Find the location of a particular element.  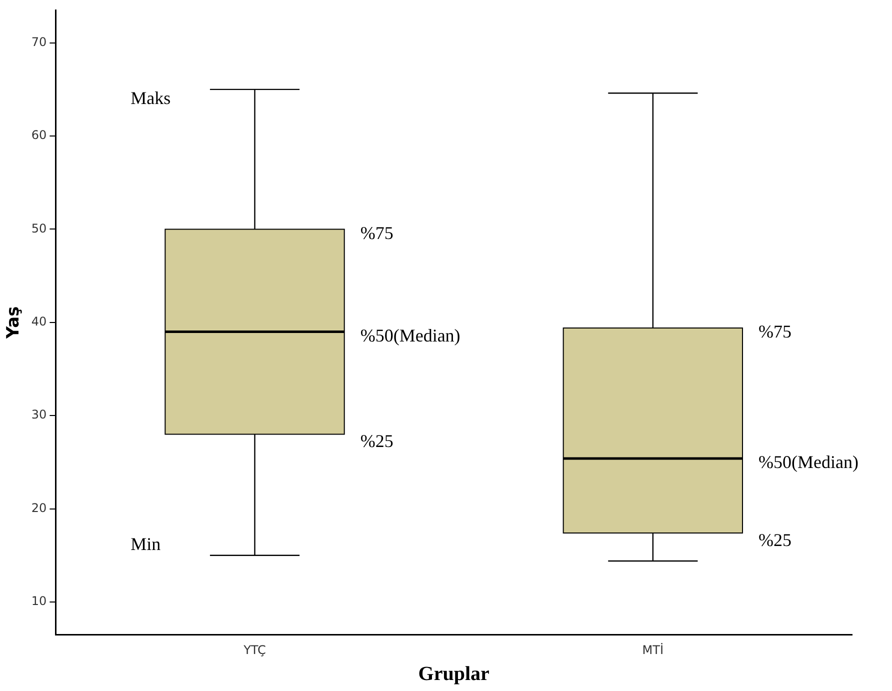

y-tick-label: 70 is located at coordinates (39, 41).